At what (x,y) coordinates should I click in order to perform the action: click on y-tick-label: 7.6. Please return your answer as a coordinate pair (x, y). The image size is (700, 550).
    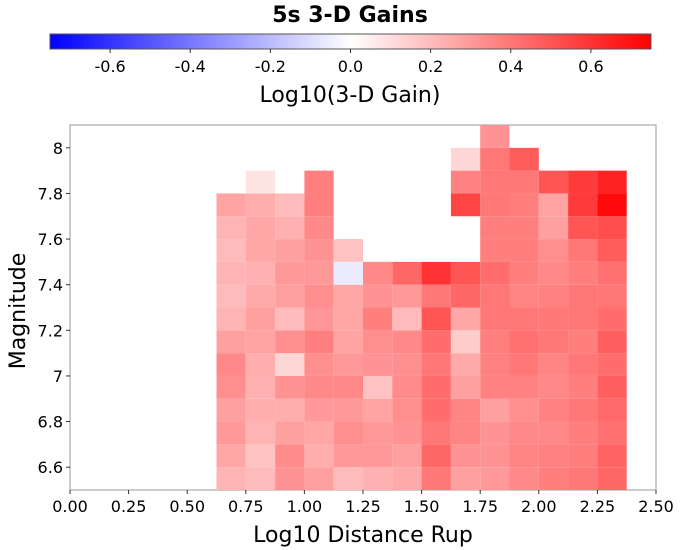
    Looking at the image, I should click on (50, 239).